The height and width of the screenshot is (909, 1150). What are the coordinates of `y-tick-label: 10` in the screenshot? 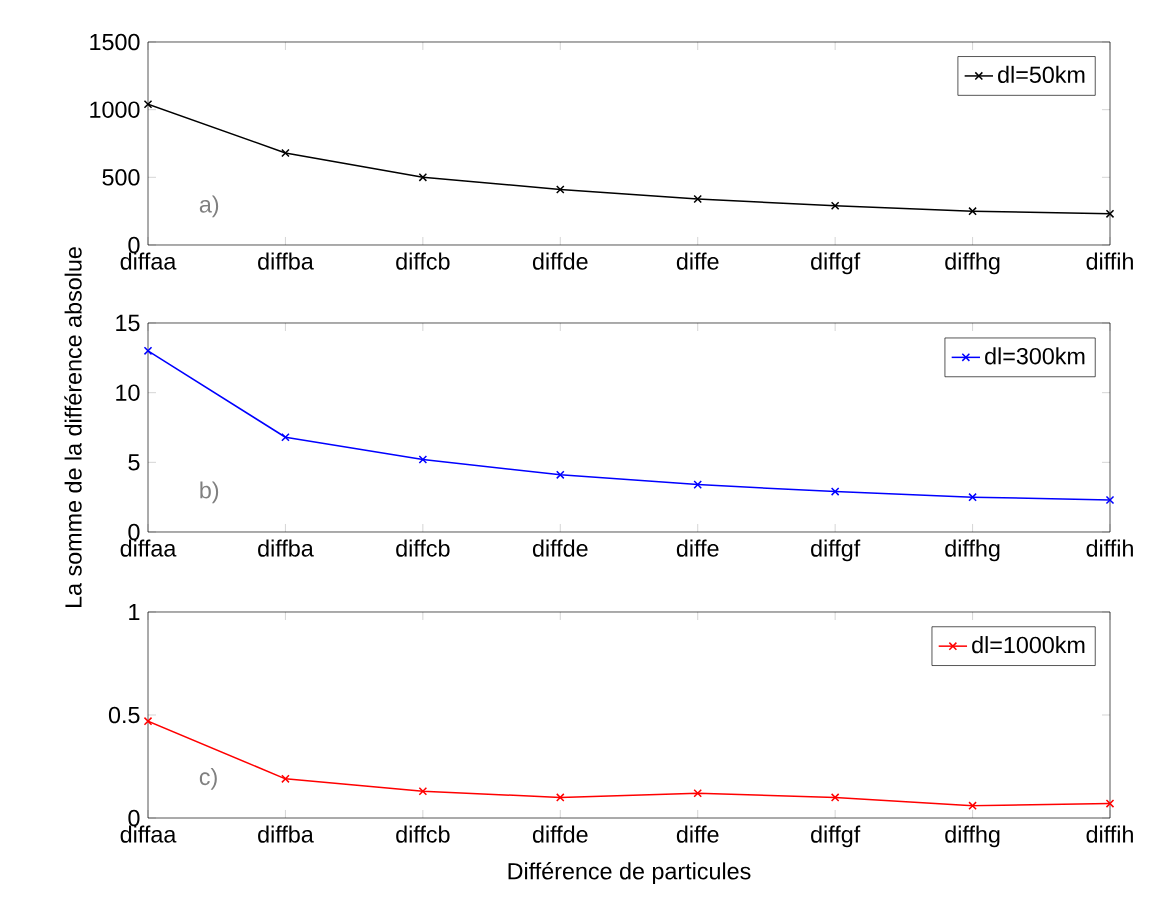 It's located at (128, 392).